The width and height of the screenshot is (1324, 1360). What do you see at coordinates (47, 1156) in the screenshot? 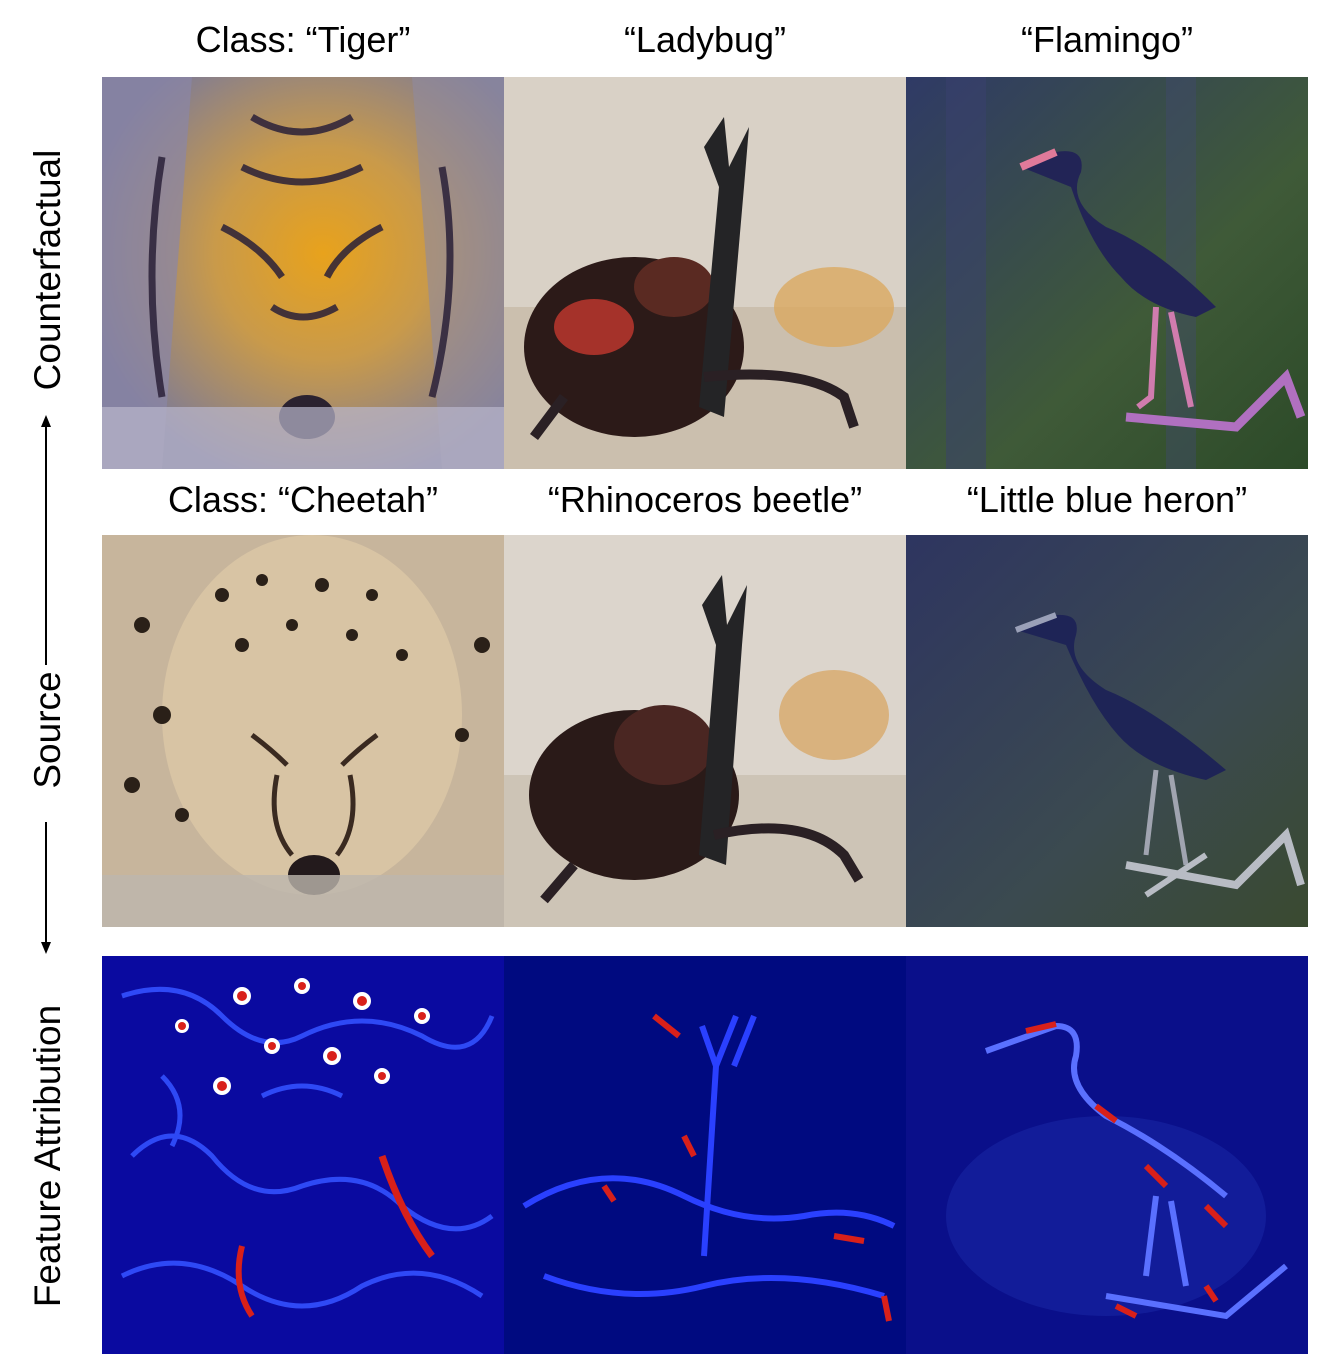
I see `row-label-feature-attribution: Feature Attribution` at bounding box center [47, 1156].